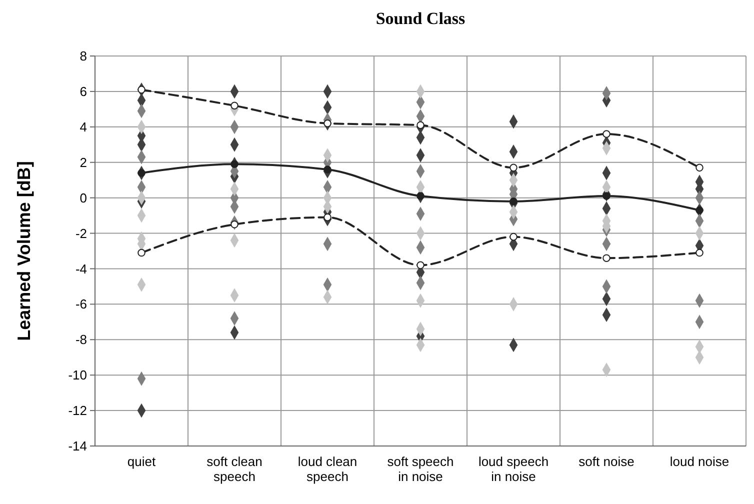  Describe the element at coordinates (234, 469) in the screenshot. I see `x-tick-label: soft clean speech` at that location.